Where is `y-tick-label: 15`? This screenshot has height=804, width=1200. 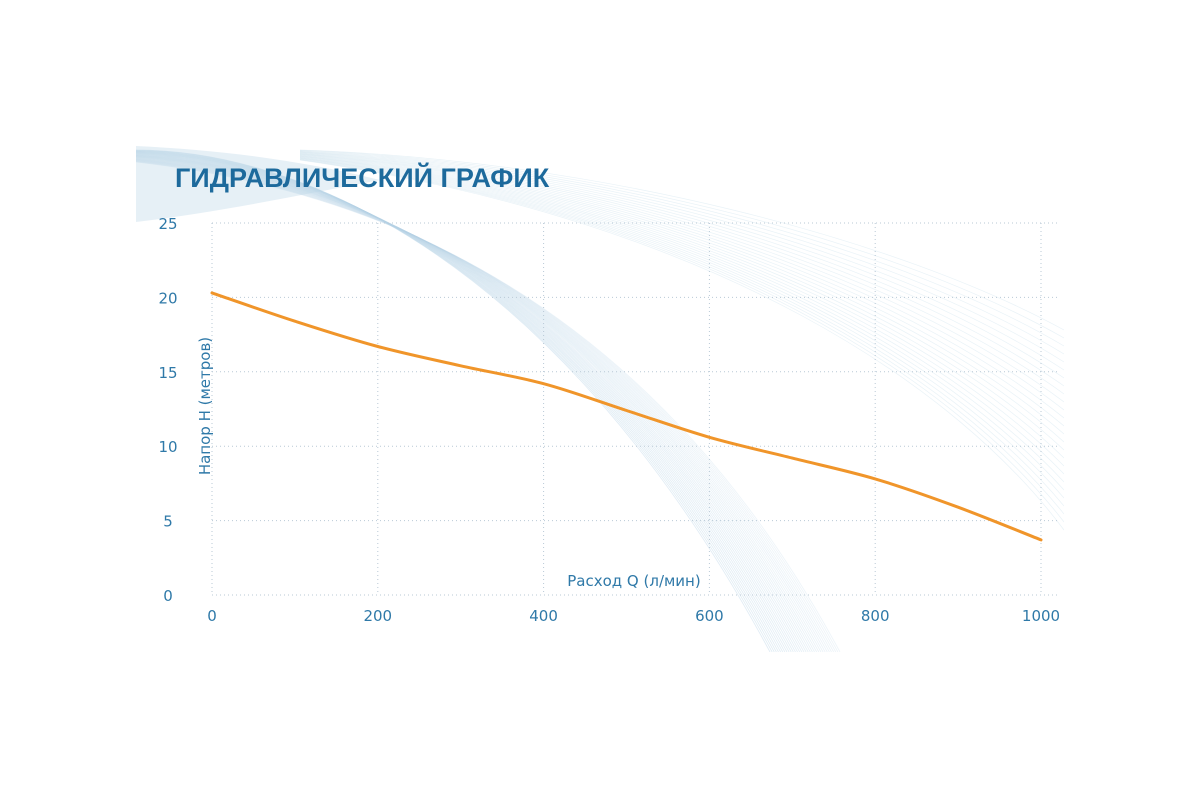 y-tick-label: 15 is located at coordinates (167, 373).